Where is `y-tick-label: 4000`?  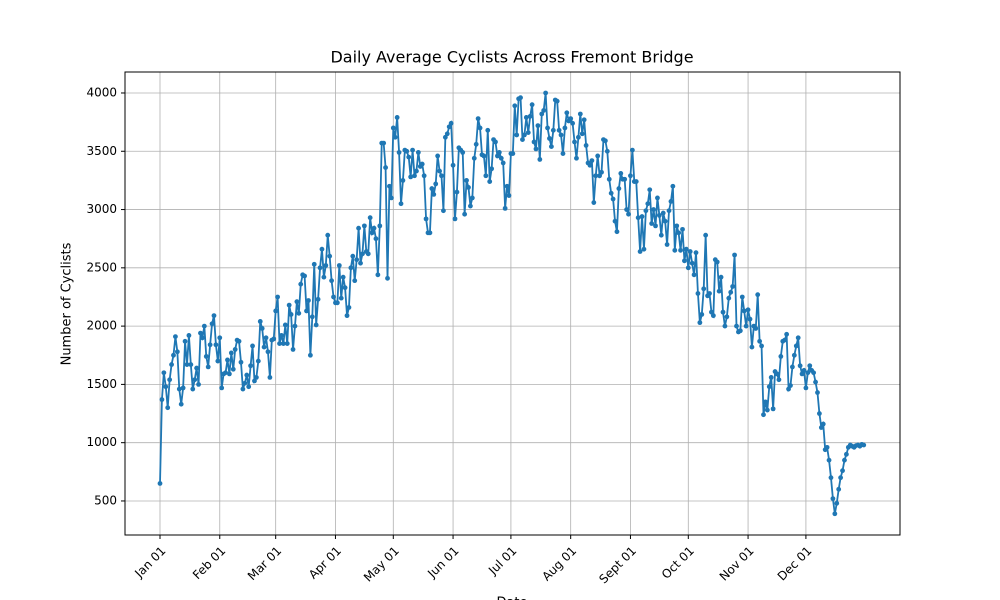 y-tick-label: 4000 is located at coordinates (101, 92).